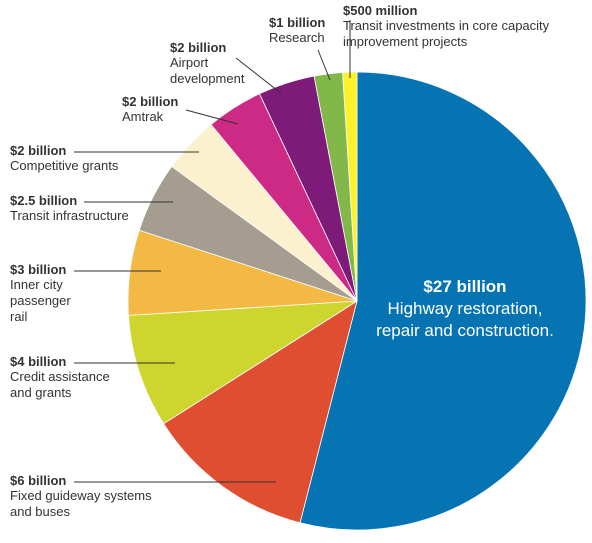 This screenshot has width=592, height=543. I want to click on slice-description-line: Credit assistance, so click(60, 376).